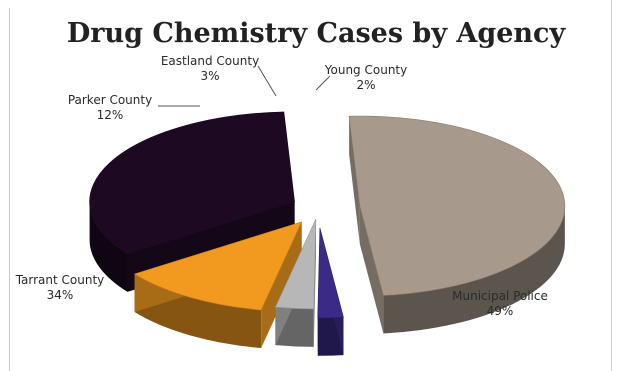 The height and width of the screenshot is (371, 622). What do you see at coordinates (500, 296) in the screenshot?
I see `slice-label-municipal-police: Municipal Police` at bounding box center [500, 296].